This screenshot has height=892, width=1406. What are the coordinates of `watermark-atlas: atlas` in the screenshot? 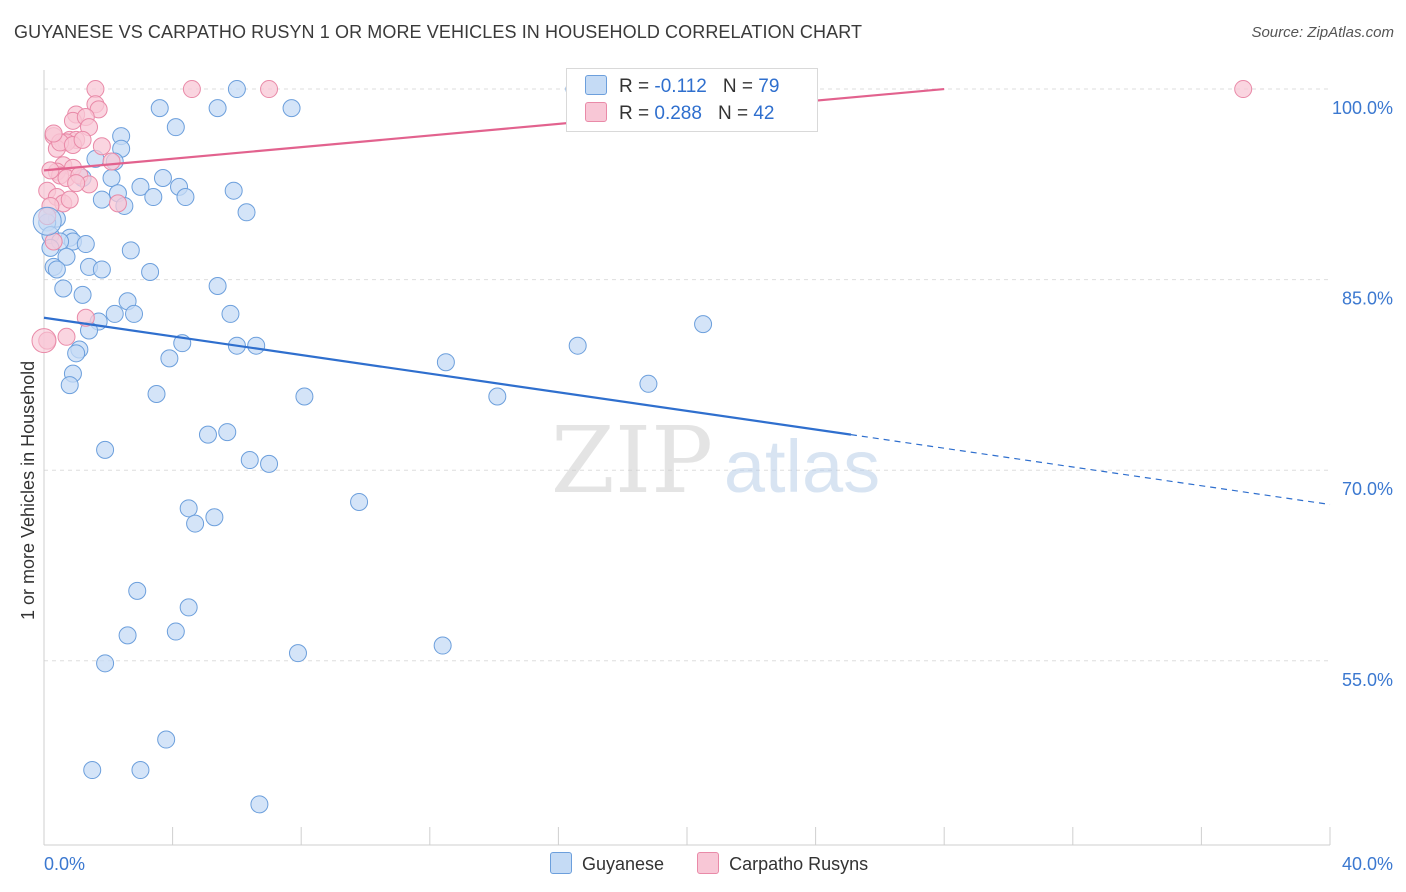 It's located at (802, 466).